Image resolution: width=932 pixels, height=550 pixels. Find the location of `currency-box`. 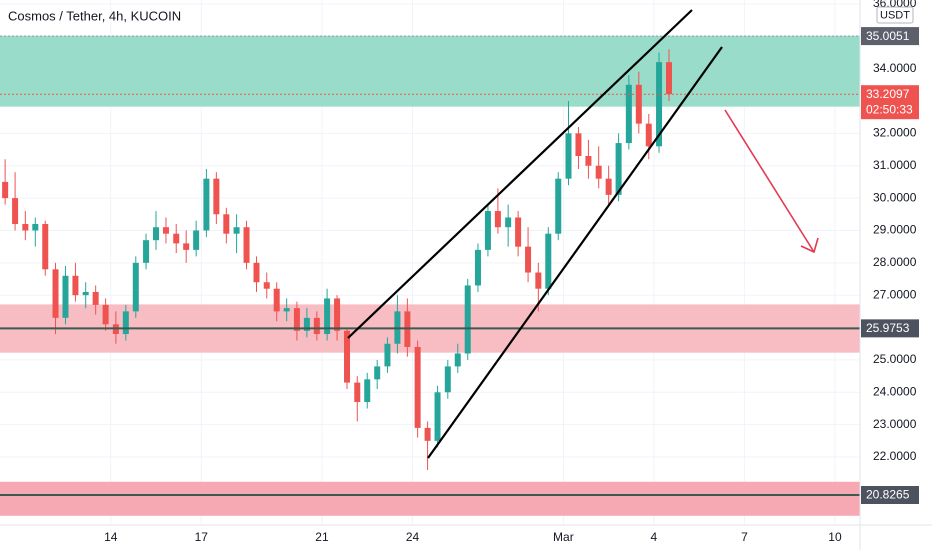

currency-box is located at coordinates (895, 15).